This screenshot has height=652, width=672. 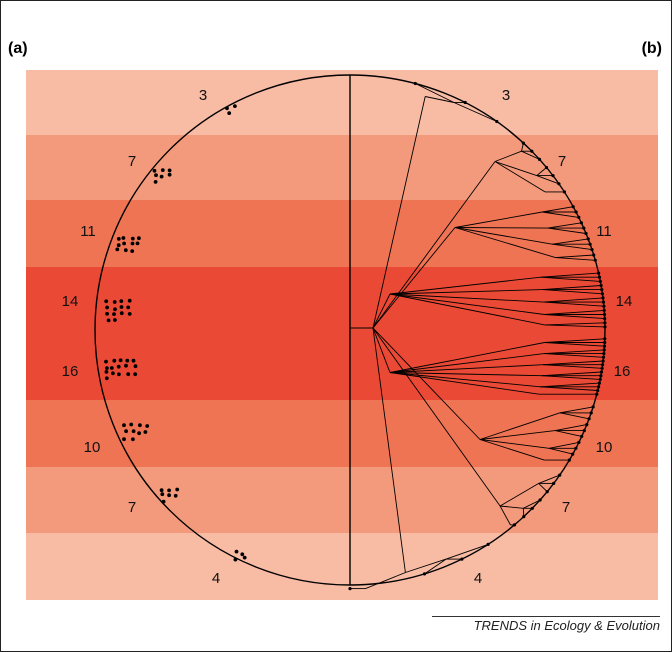 What do you see at coordinates (132, 161) in the screenshot?
I see `left-band-count: 7` at bounding box center [132, 161].